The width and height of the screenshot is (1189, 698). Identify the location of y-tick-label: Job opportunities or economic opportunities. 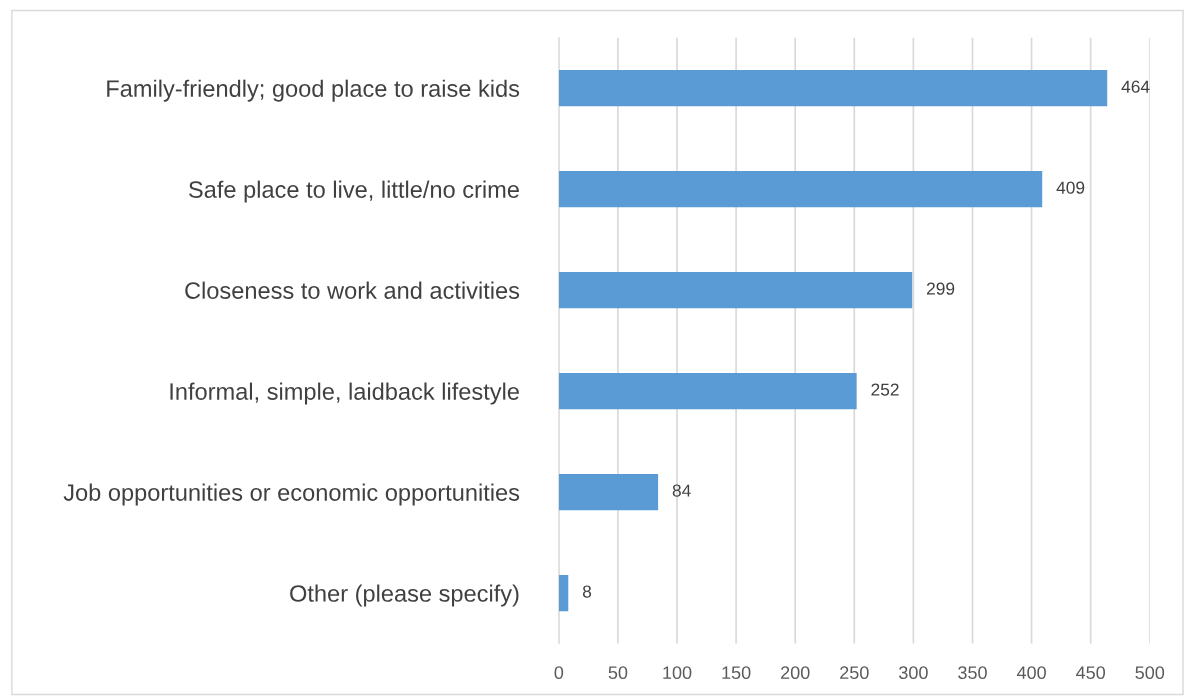
(291, 494).